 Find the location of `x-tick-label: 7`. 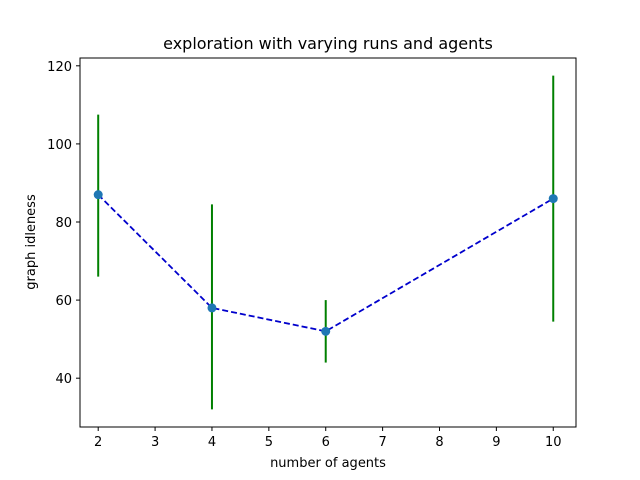

x-tick-label: 7 is located at coordinates (382, 442).